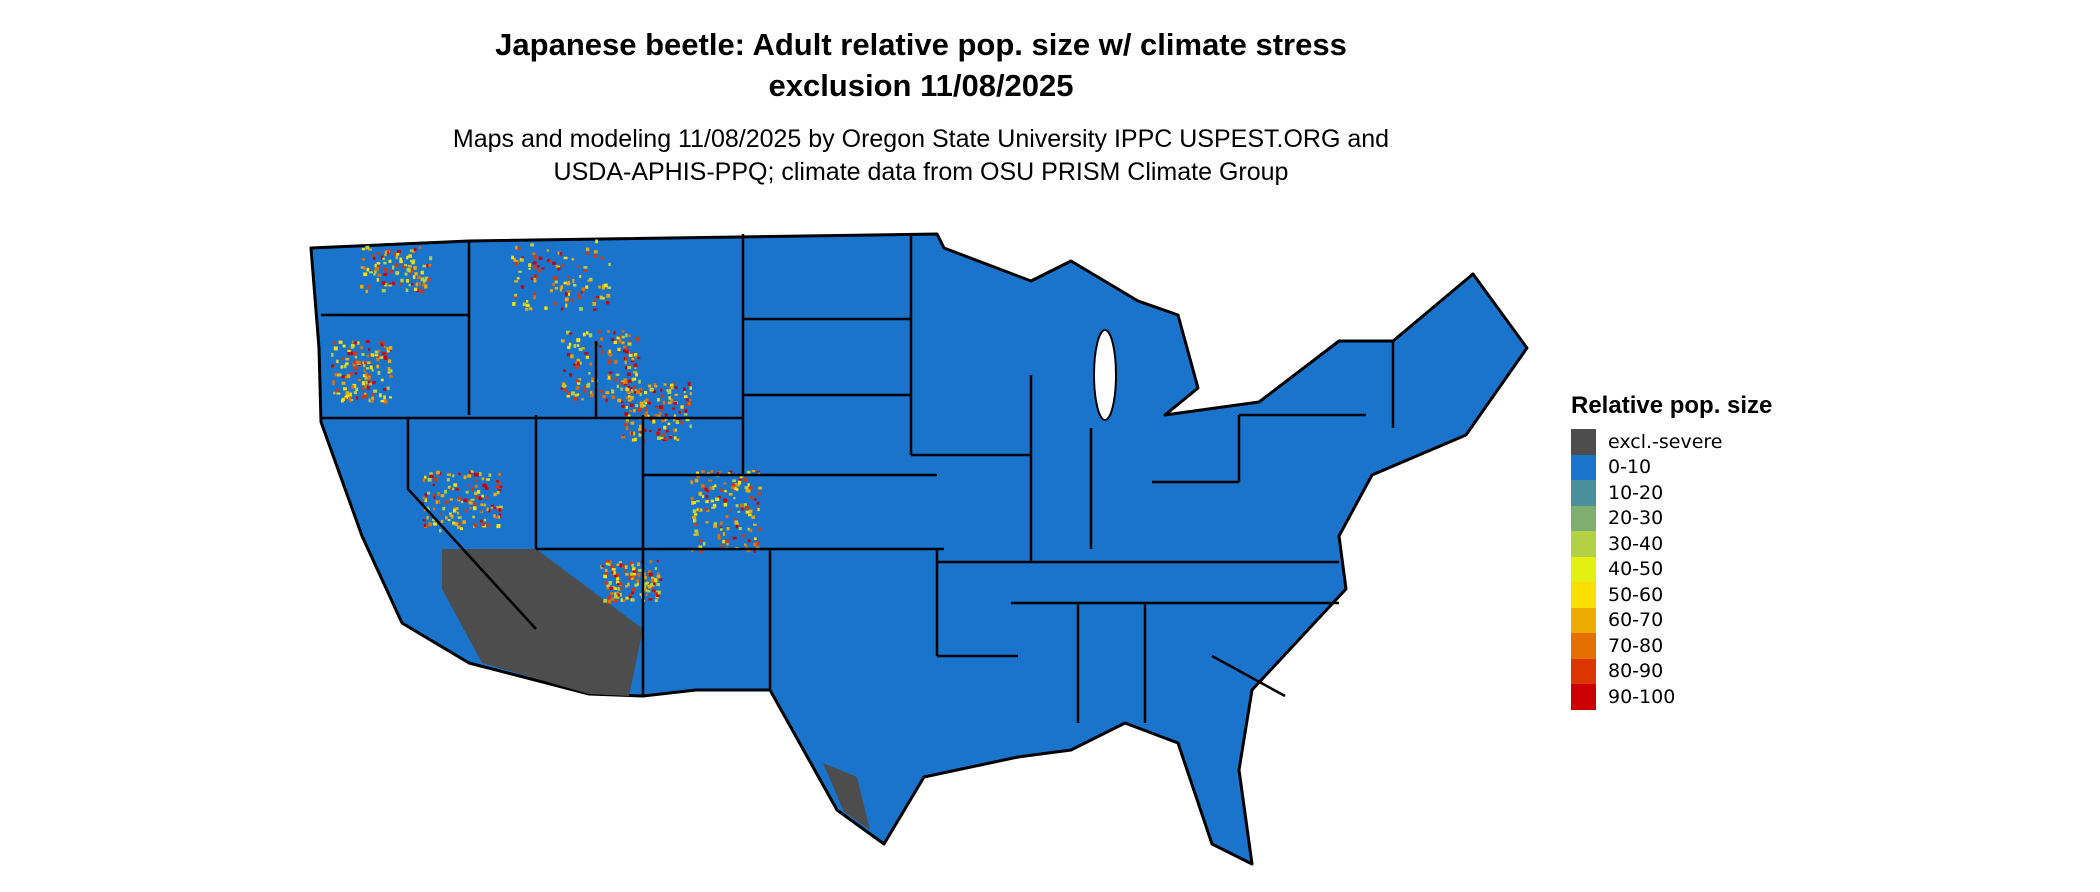  What do you see at coordinates (1671, 620) in the screenshot?
I see `legend-item: 60-70` at bounding box center [1671, 620].